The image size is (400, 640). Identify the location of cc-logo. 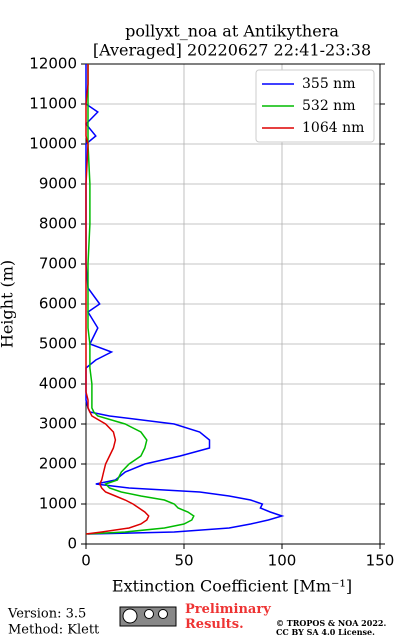
(148, 616).